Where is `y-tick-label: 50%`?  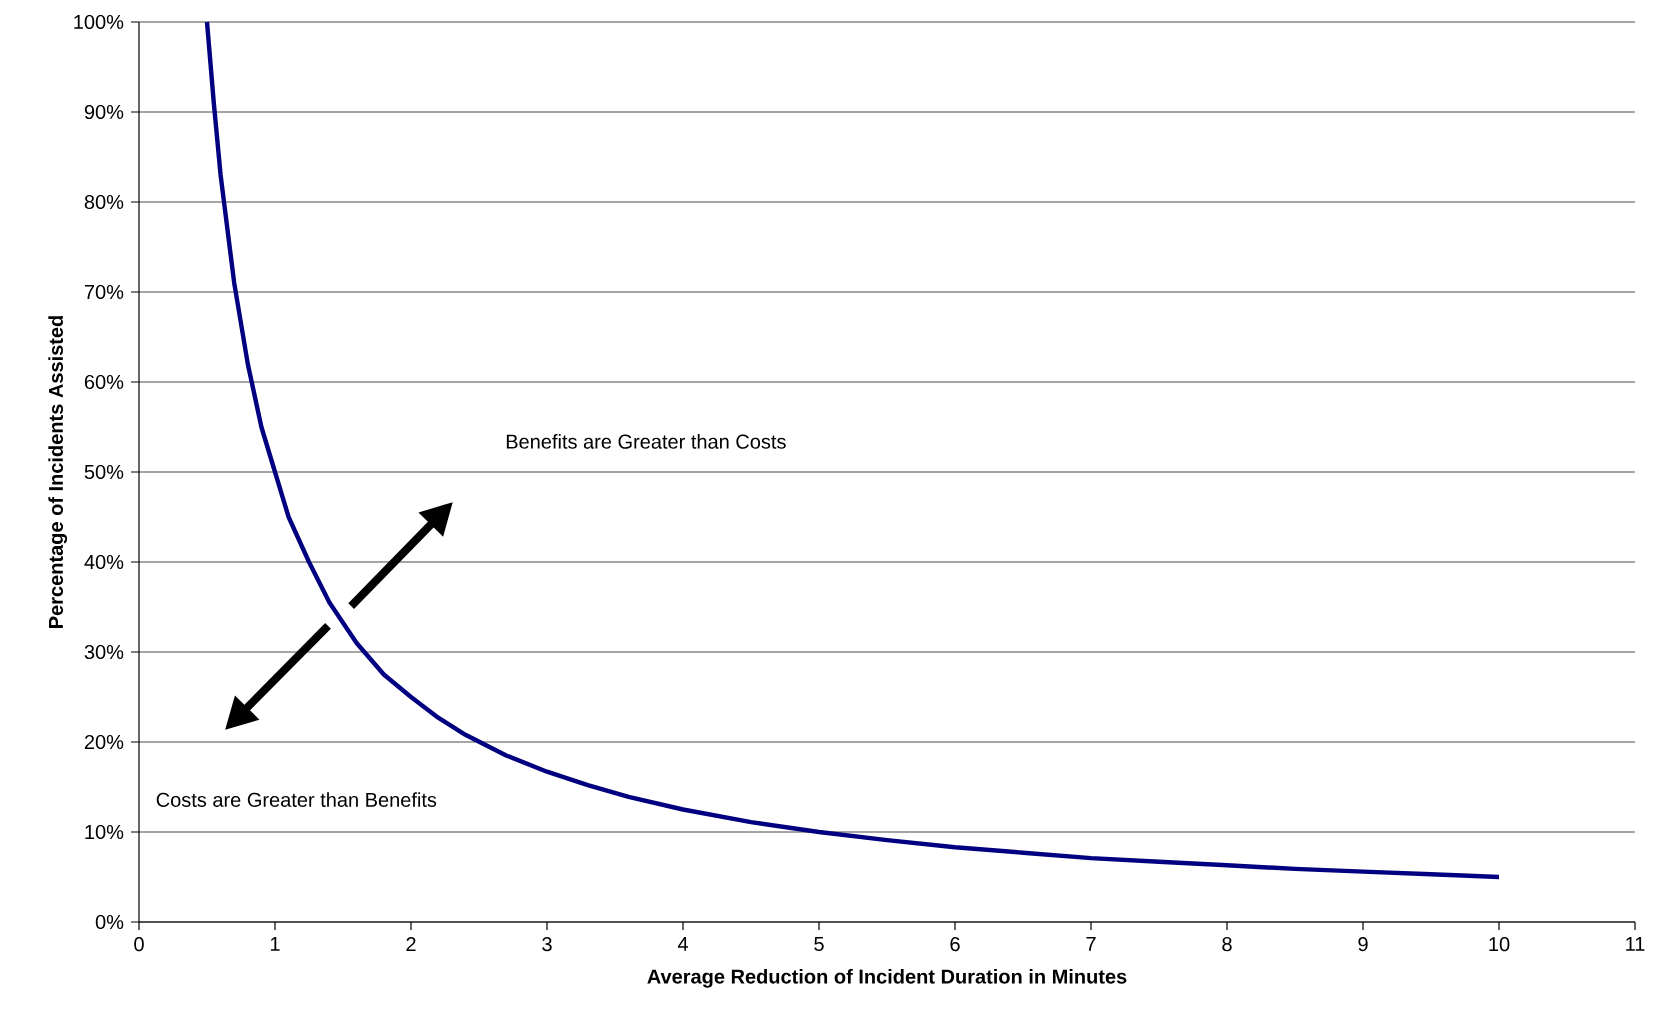
y-tick-label: 50% is located at coordinates (104, 472).